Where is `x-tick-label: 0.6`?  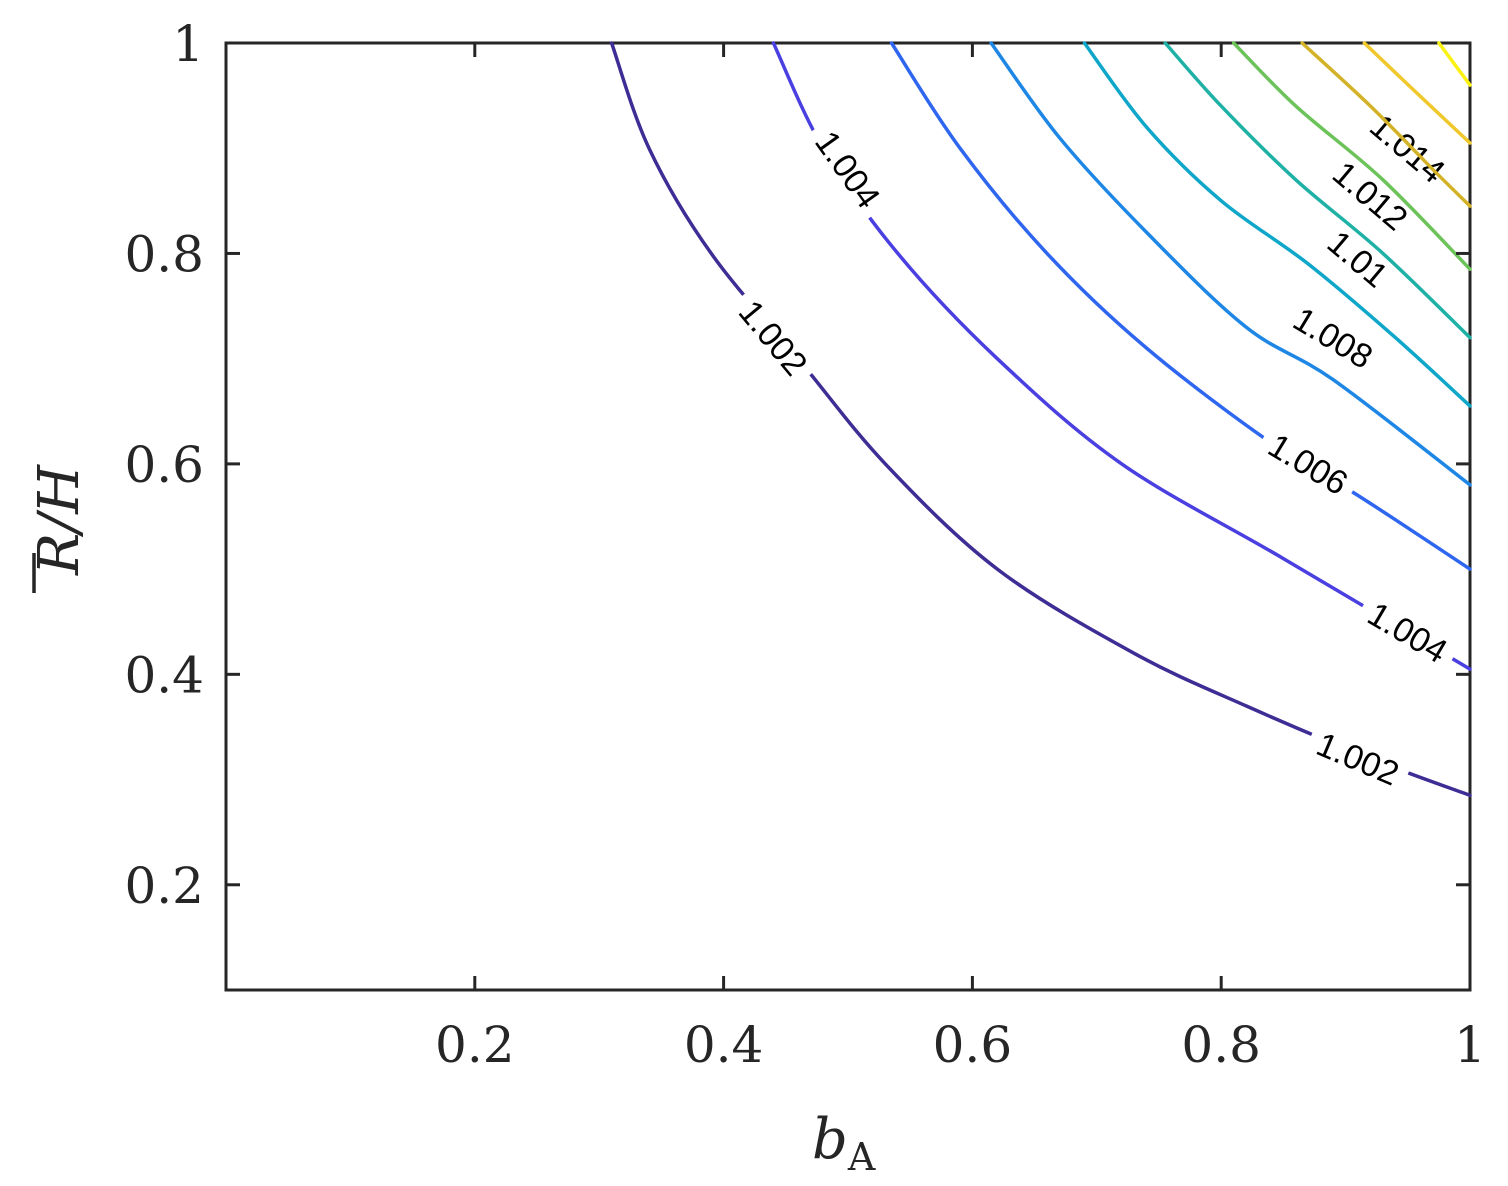 x-tick-label: 0.6 is located at coordinates (973, 1045).